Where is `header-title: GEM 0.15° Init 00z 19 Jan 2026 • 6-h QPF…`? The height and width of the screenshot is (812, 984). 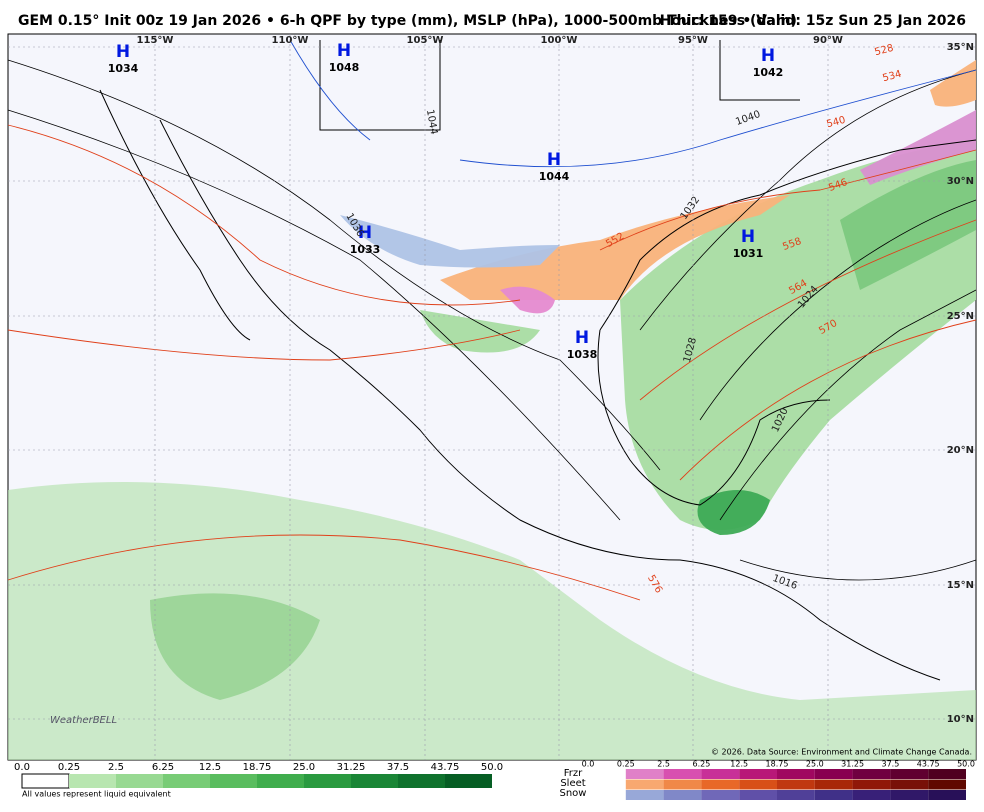
header-title: GEM 0.15° Init 00z 19 Jan 2026 • 6-h QPF… is located at coordinates (407, 21).